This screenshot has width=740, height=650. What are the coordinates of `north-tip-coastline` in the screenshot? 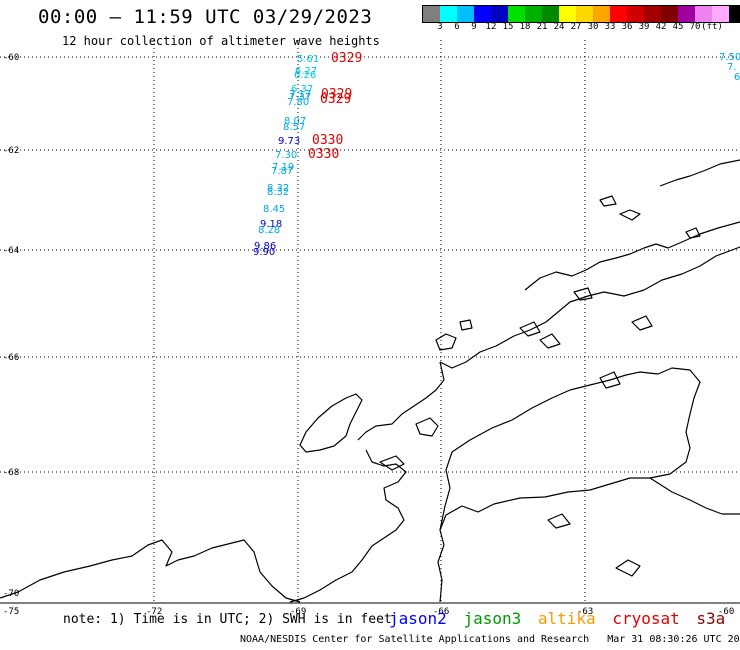 It's located at (632, 256).